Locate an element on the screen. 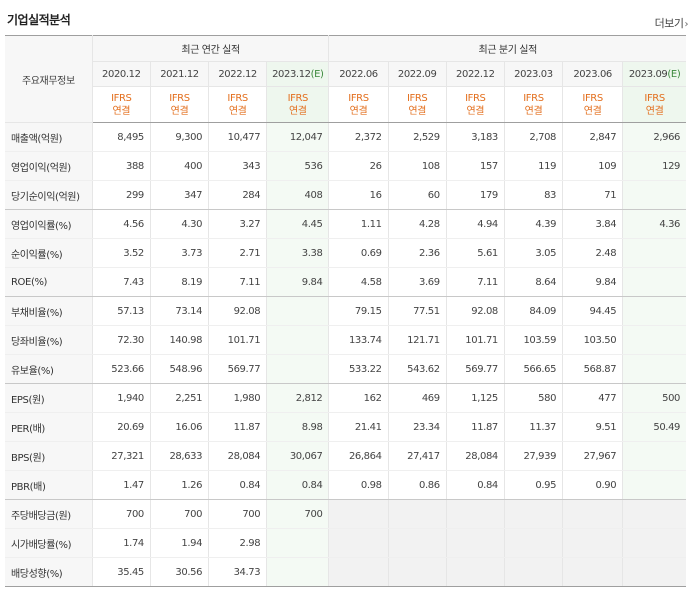  value-cell: 2,372 is located at coordinates (358, 137).